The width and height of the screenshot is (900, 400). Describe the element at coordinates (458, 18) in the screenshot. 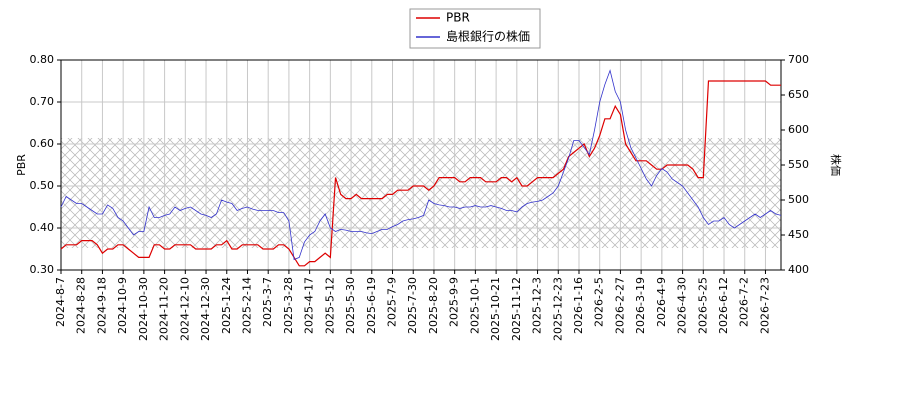

I see `legend-label: PBR` at that location.